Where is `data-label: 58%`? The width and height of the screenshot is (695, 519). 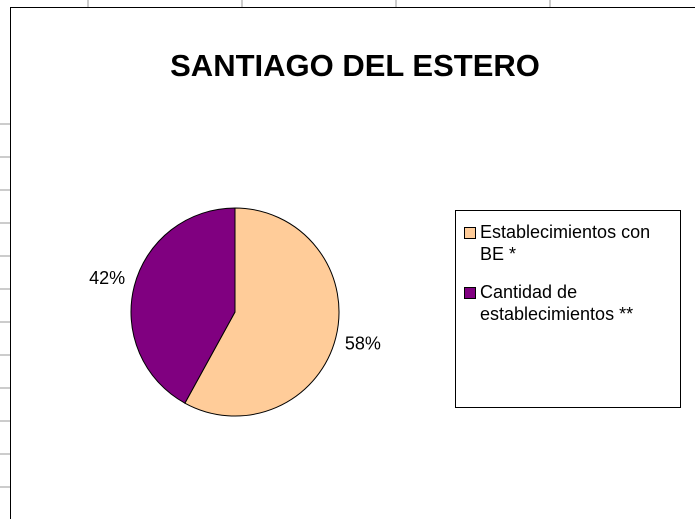
data-label: 58% is located at coordinates (363, 344).